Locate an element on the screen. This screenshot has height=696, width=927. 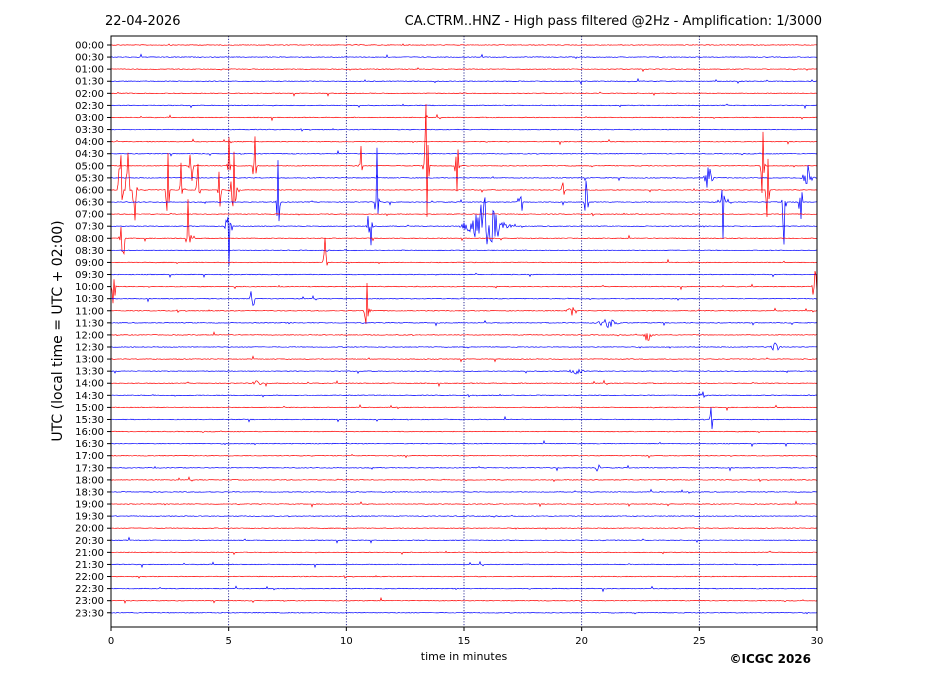
y-tick-label: 18:00 is located at coordinates (89, 480).